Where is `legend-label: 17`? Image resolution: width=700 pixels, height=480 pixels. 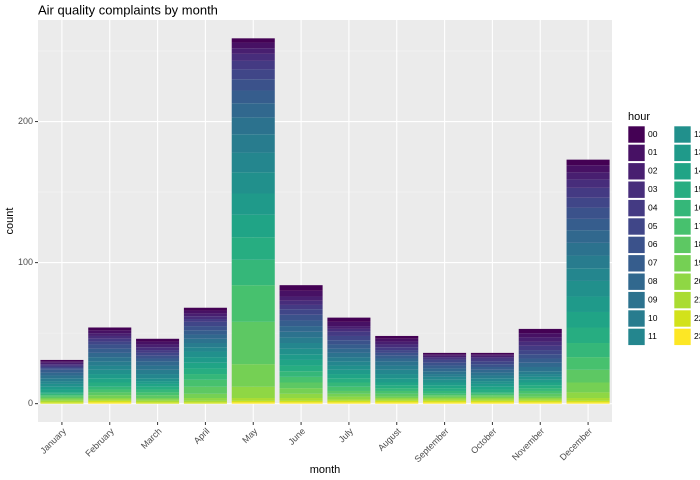 legend-label: 17 is located at coordinates (697, 226).